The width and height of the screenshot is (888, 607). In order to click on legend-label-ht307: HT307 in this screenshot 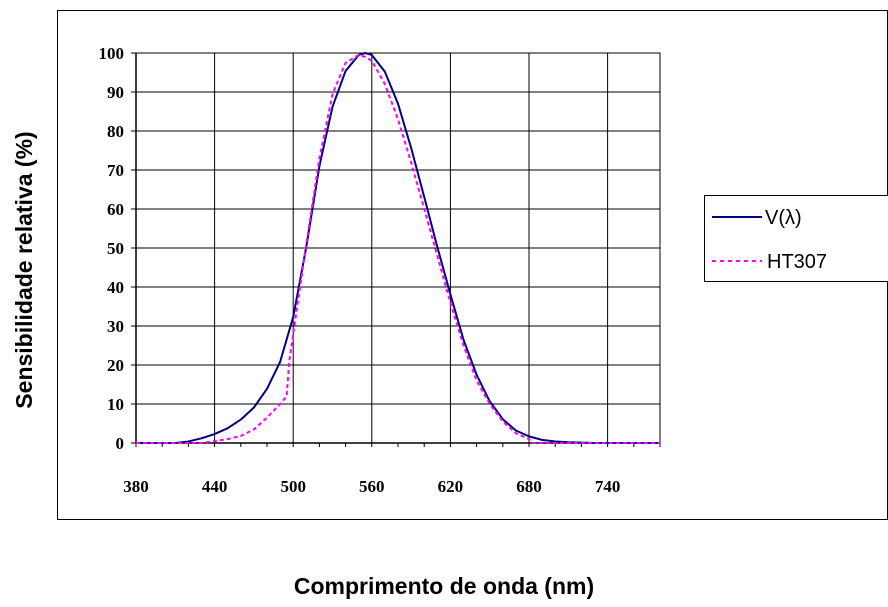, I will do `click(797, 262)`.